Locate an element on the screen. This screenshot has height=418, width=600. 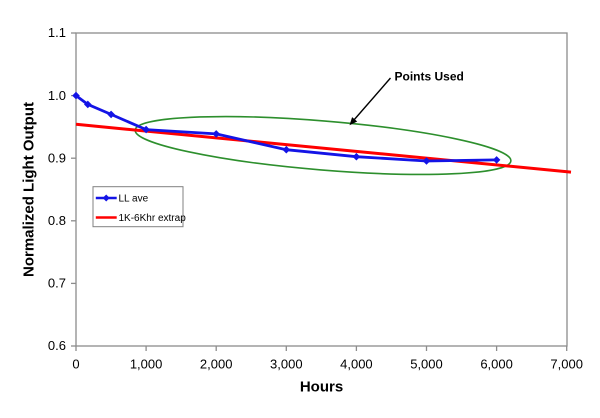
svg-text: Hours is located at coordinates (321, 386).